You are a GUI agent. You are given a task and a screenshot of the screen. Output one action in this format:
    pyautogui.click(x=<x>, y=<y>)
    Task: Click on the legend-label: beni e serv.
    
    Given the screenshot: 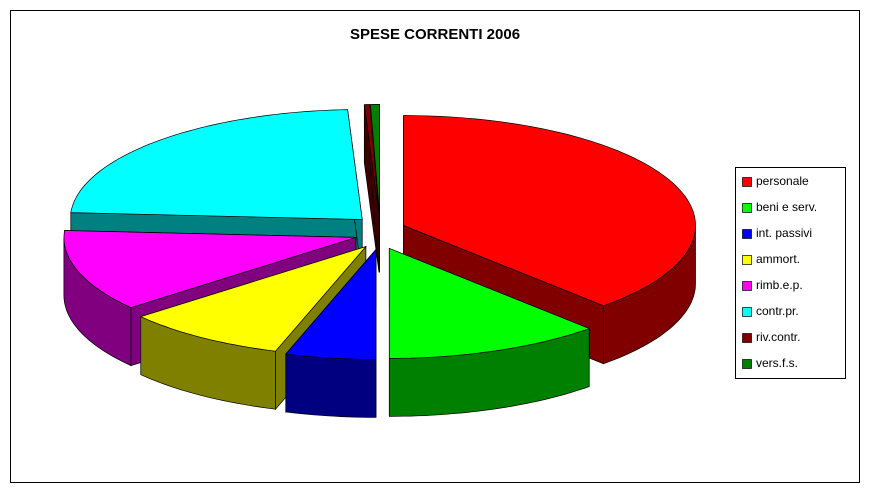 What is the action you would take?
    pyautogui.click(x=786, y=207)
    